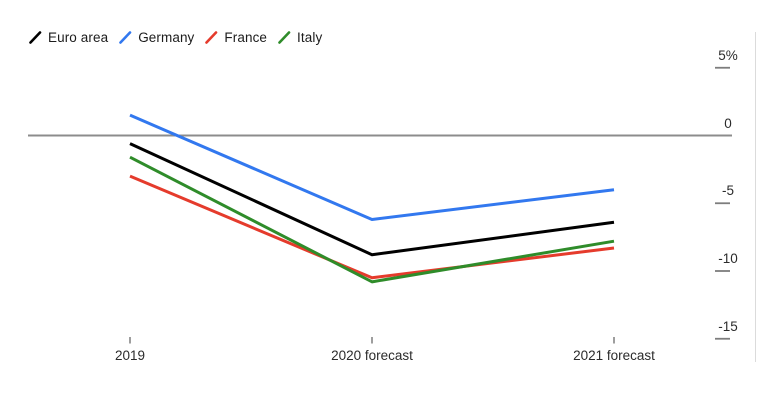 This screenshot has height=400, width=777. I want to click on legend-item-france: France, so click(236, 37).